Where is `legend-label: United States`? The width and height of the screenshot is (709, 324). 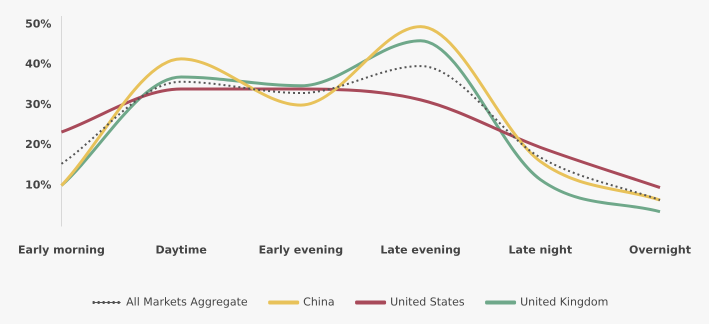 legend-label: United States is located at coordinates (427, 301).